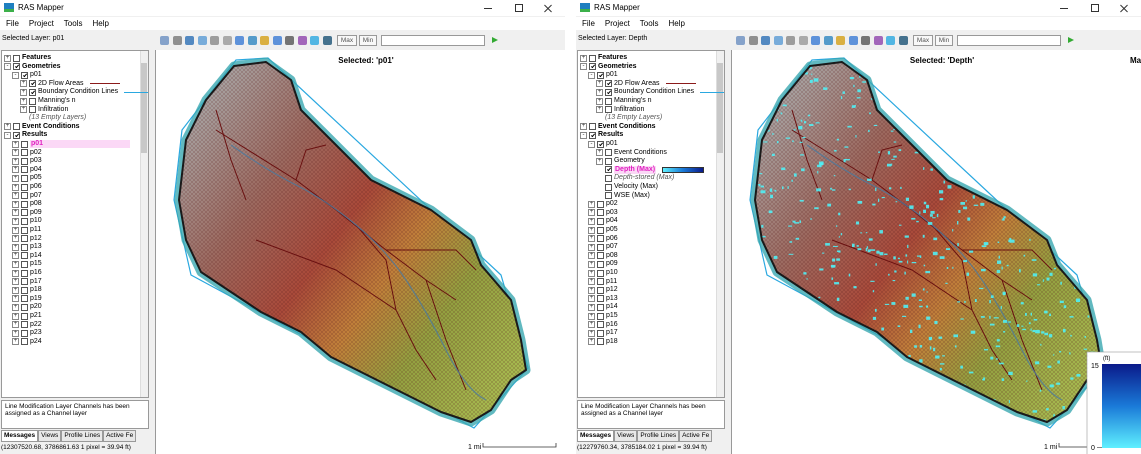  I want to click on tree-item: + p04, so click(27, 170).